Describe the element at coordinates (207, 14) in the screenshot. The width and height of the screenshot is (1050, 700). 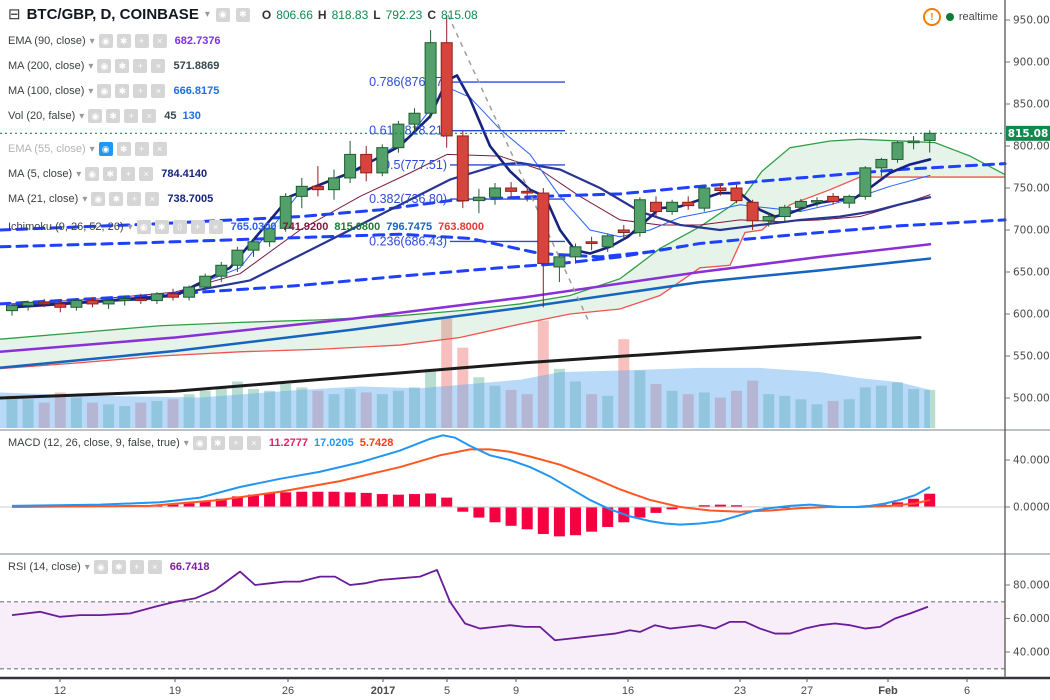
I see `symbol-dropdown-icon: ▾` at that location.